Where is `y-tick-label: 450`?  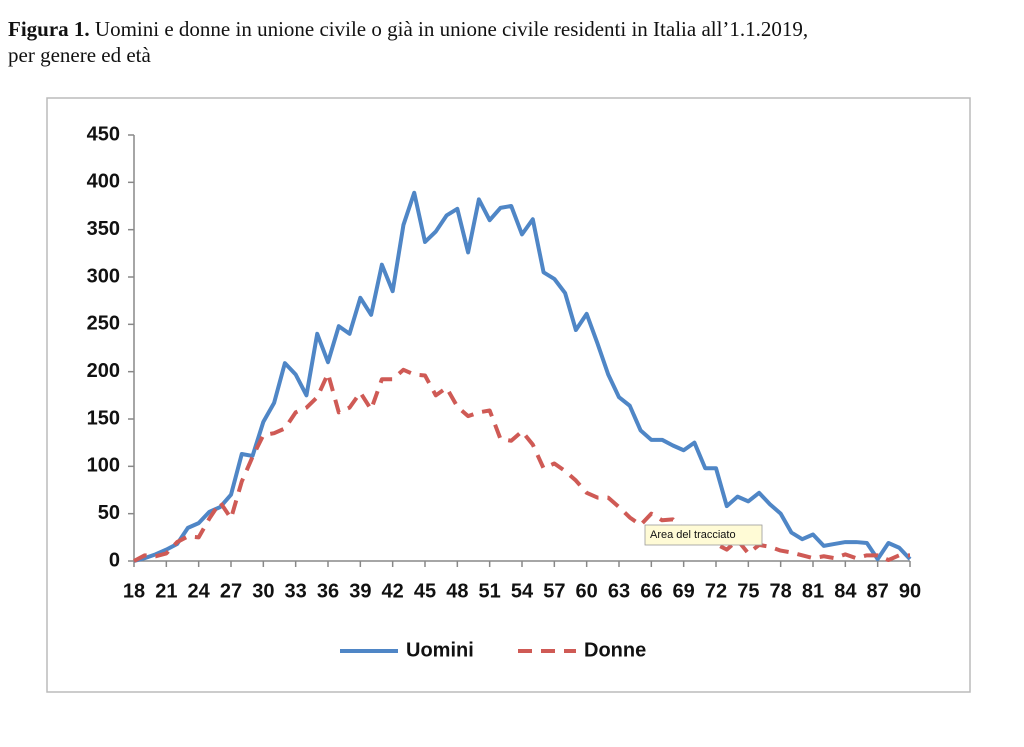 y-tick-label: 450 is located at coordinates (103, 134).